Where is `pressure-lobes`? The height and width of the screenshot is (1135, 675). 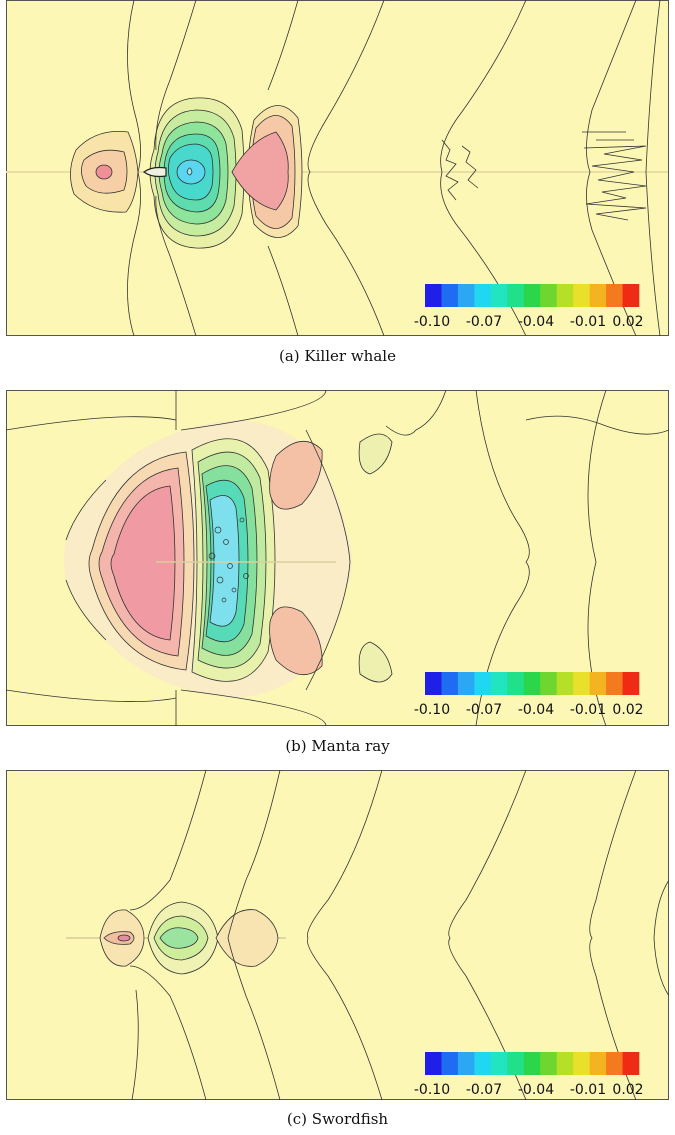
pressure-lobes is located at coordinates (189, 938).